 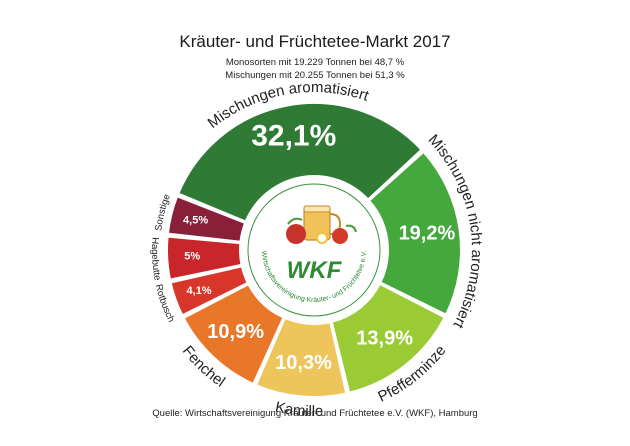 I want to click on value-label-5: 4,1%, so click(x=199, y=291).